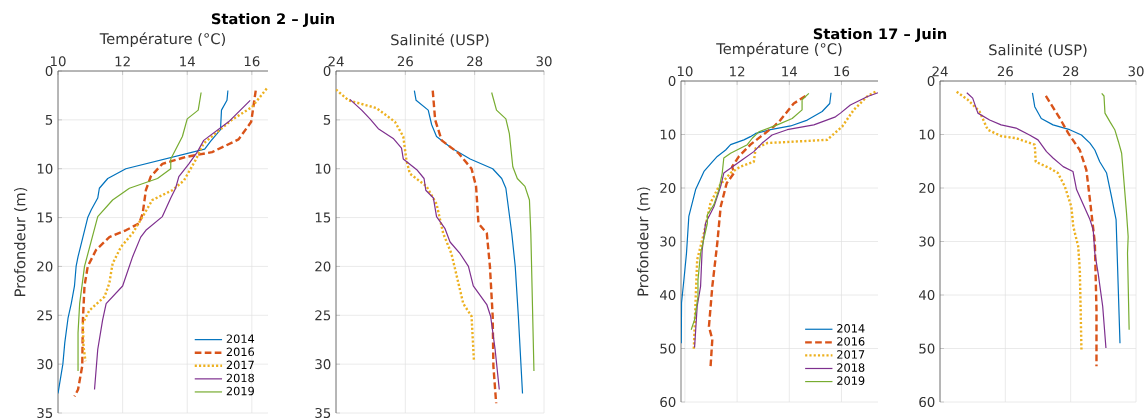 This screenshot has height=419, width=1148. What do you see at coordinates (880, 35) in the screenshot?
I see `chart-title: Station 17 – Juin` at bounding box center [880, 35].